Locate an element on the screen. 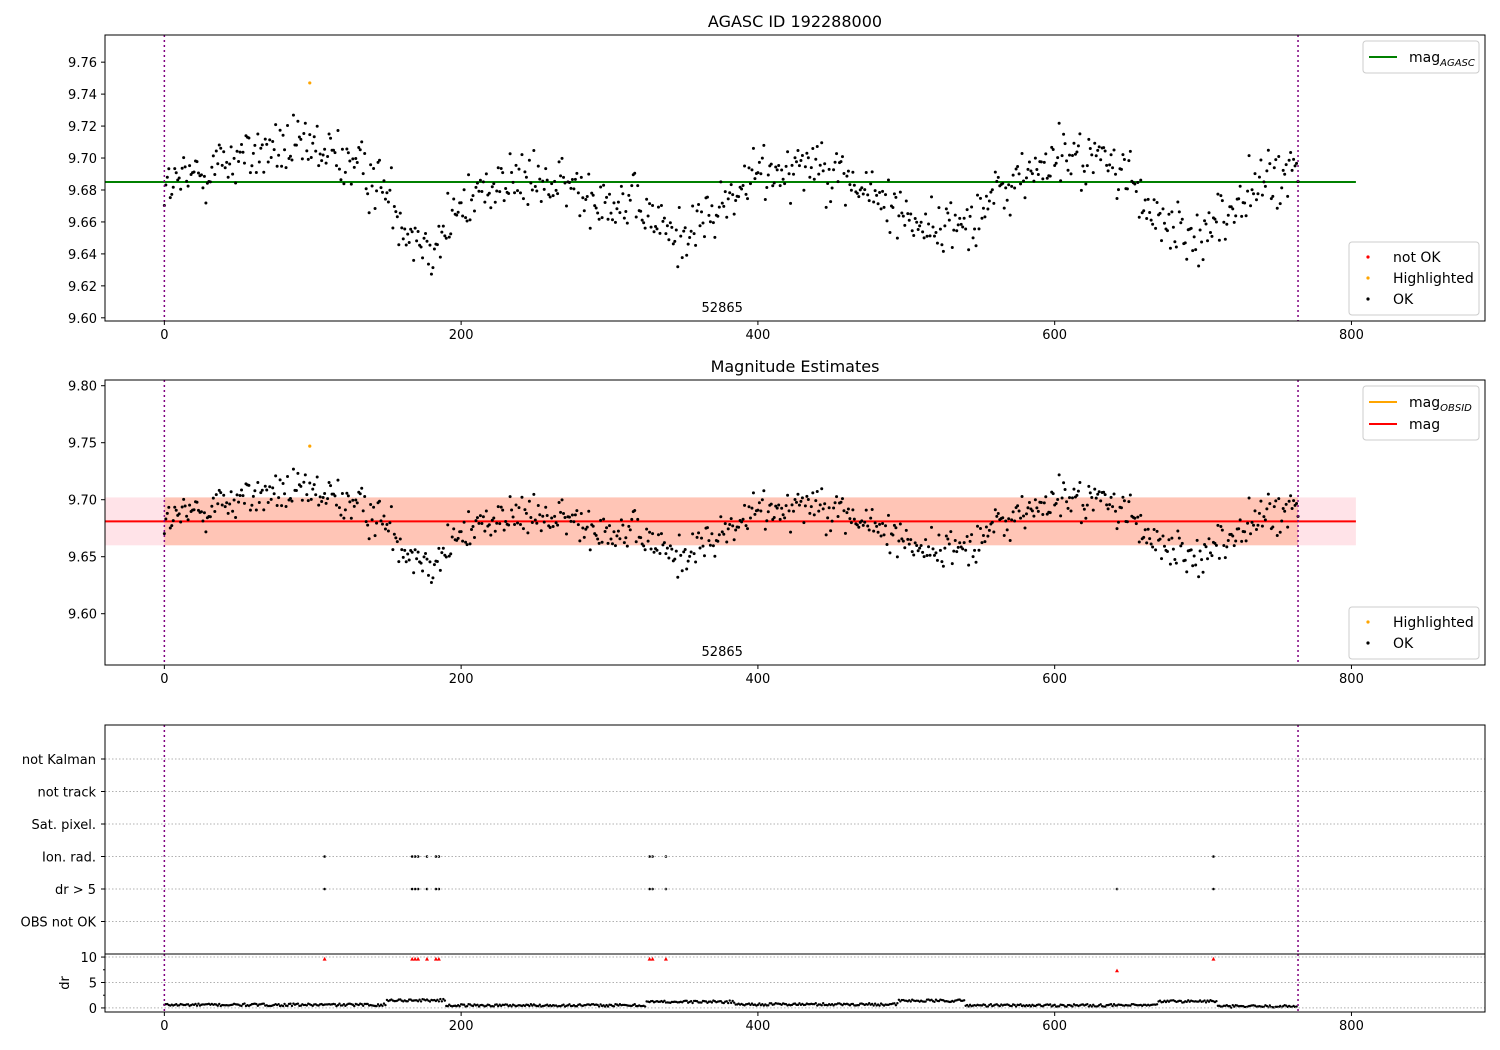  legend-point-label: Highlighted is located at coordinates (1433, 623).